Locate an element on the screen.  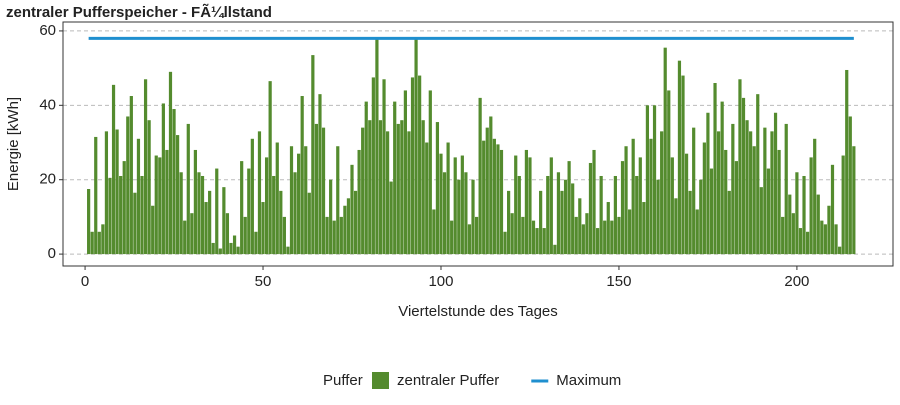
chart-title: zentraler Pufferspeicher - FÃ¼llstand is located at coordinates (139, 12).